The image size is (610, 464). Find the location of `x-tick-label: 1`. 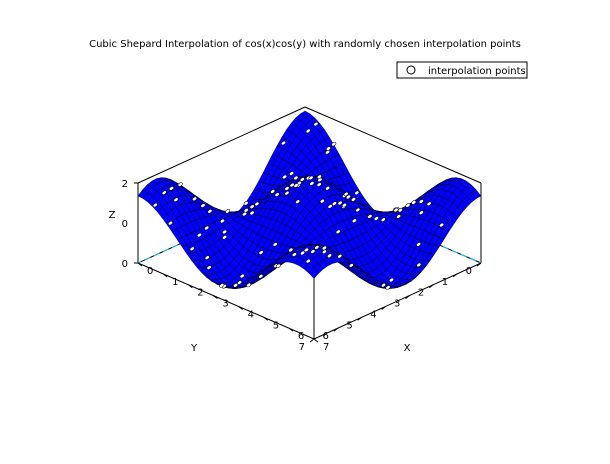

x-tick-label: 1 is located at coordinates (175, 282).